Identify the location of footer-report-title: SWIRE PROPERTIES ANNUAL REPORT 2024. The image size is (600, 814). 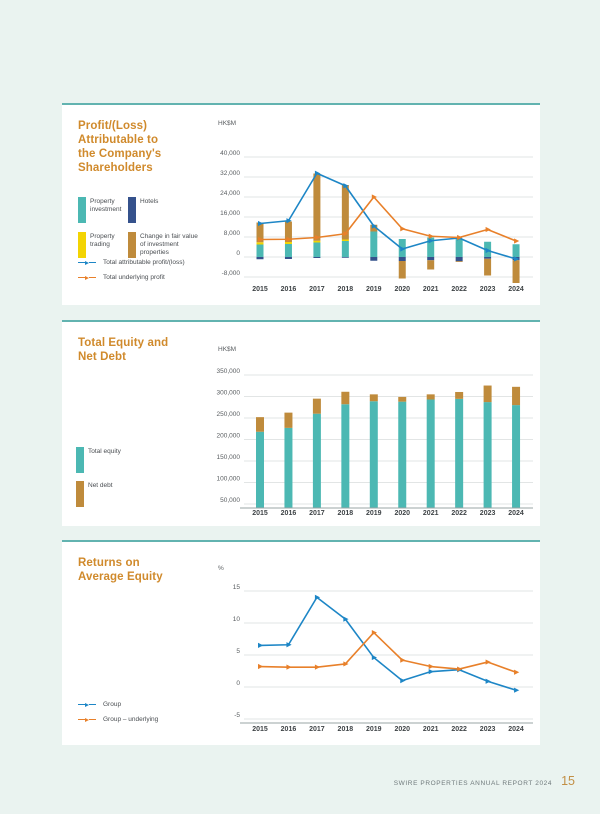
(473, 783).